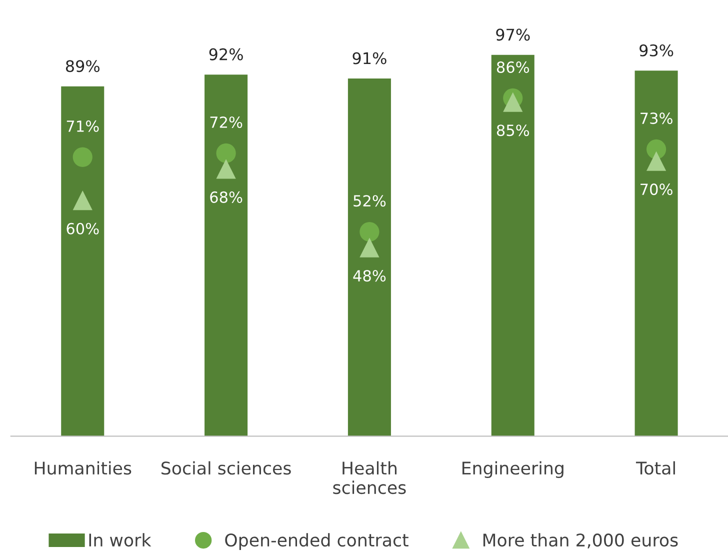 The width and height of the screenshot is (728, 560). What do you see at coordinates (83, 468) in the screenshot?
I see `x-tick-label: Humanities` at bounding box center [83, 468].